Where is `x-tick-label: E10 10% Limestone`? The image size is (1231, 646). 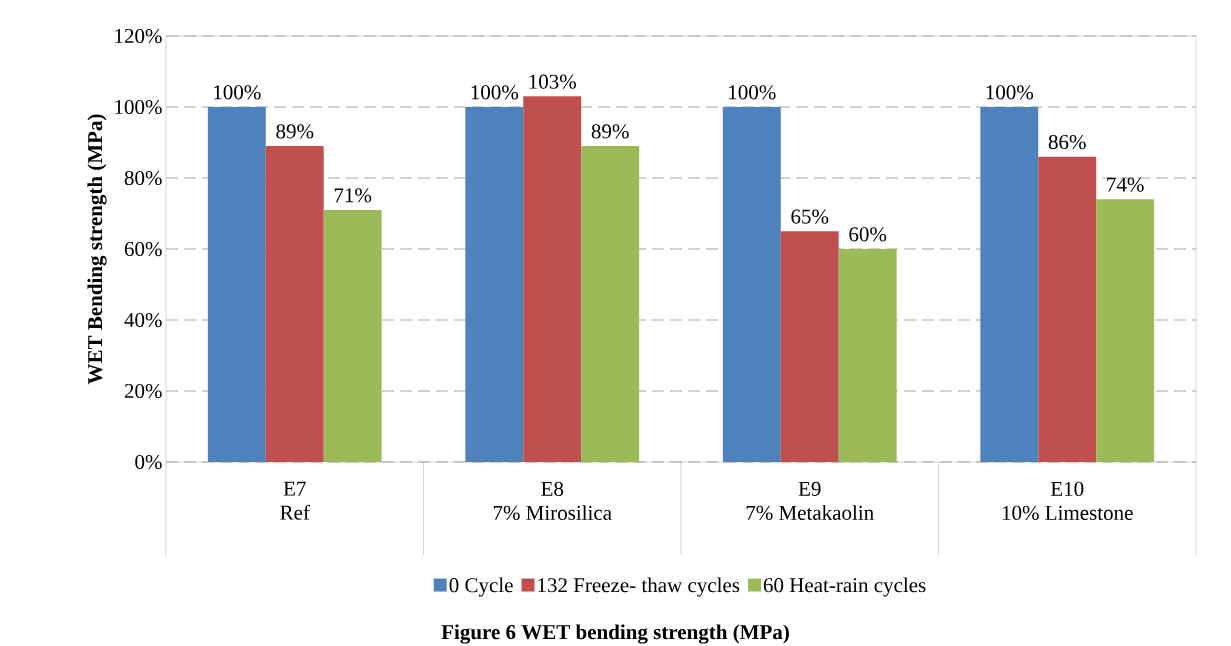 x-tick-label: E10 10% Limestone is located at coordinates (1067, 501).